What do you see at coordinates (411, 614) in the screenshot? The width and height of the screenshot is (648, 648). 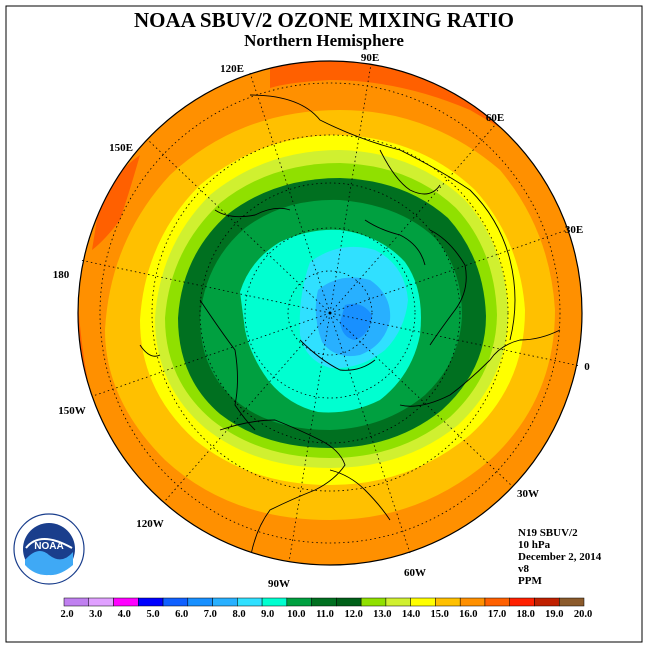 I see `colorbar-tick-label: 14.0` at bounding box center [411, 614].